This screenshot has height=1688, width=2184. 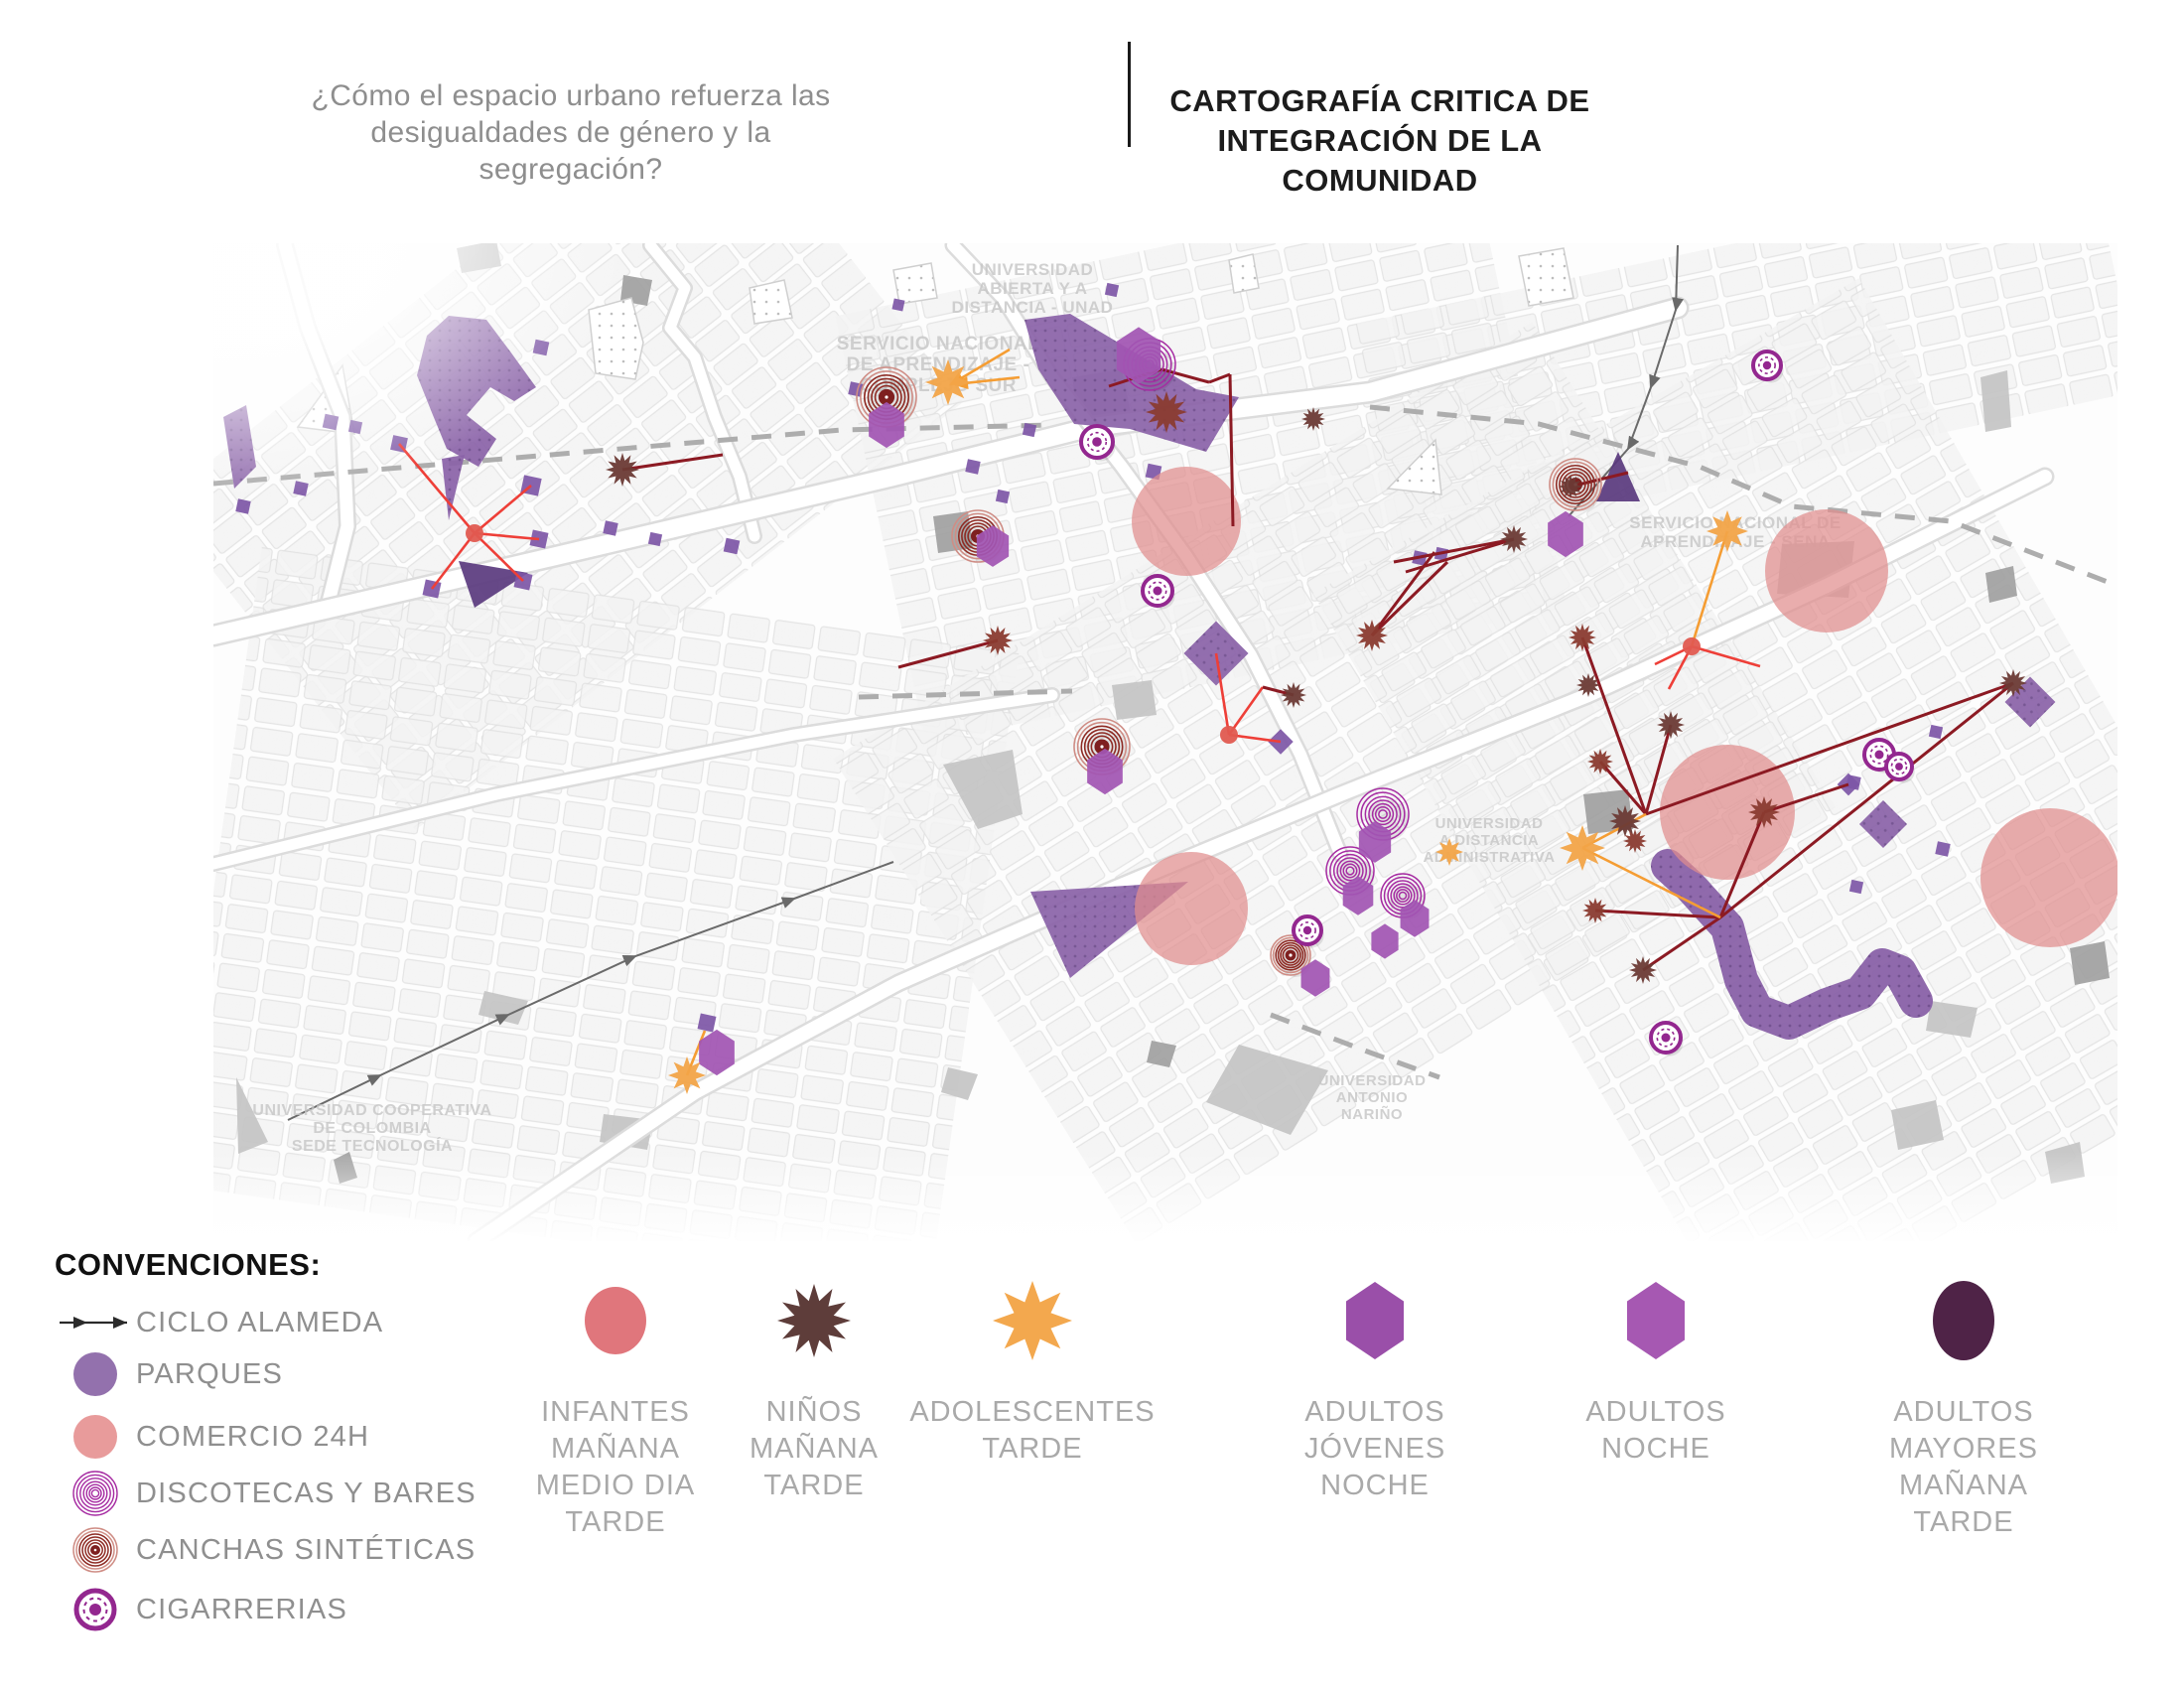 I want to click on symbol-label-adultos: ADULTOS NOCHE, so click(x=1655, y=1430).